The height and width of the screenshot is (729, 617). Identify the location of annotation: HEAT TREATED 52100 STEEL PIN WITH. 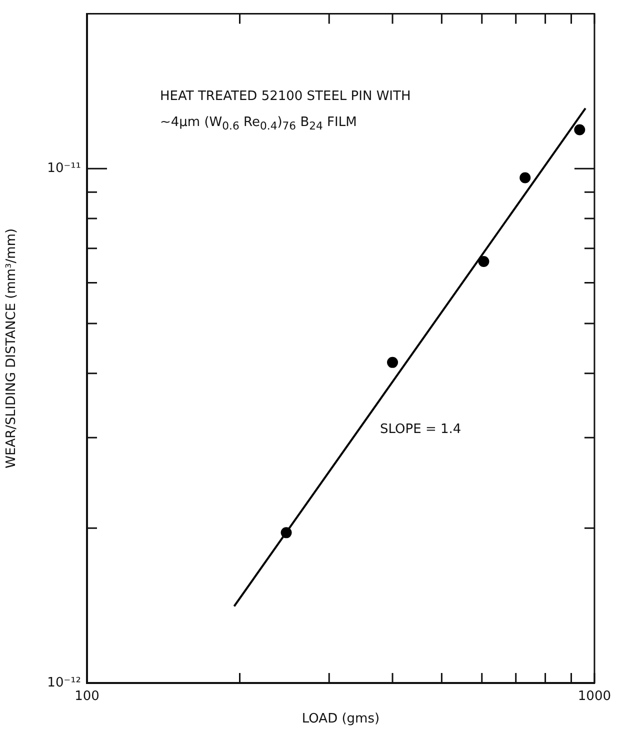
(285, 97).